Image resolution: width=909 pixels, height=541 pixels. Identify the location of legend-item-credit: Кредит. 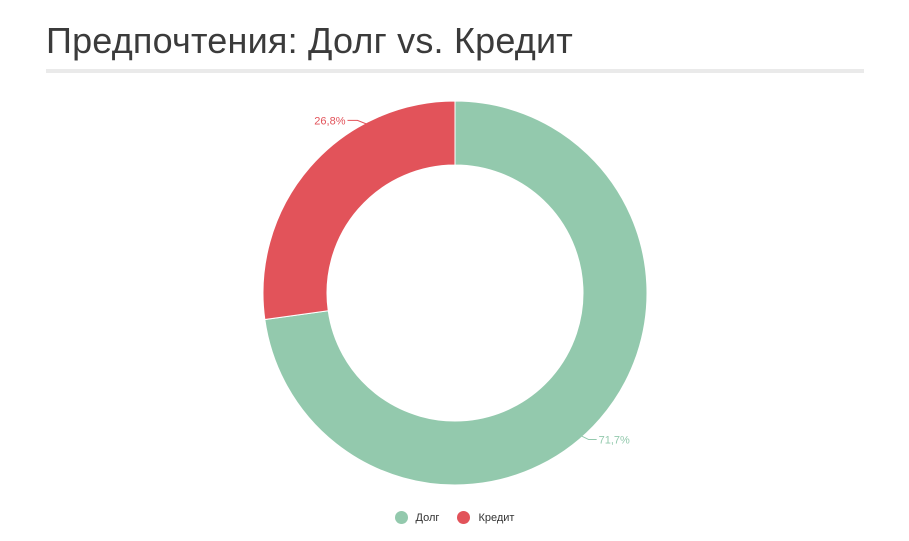
(485, 517).